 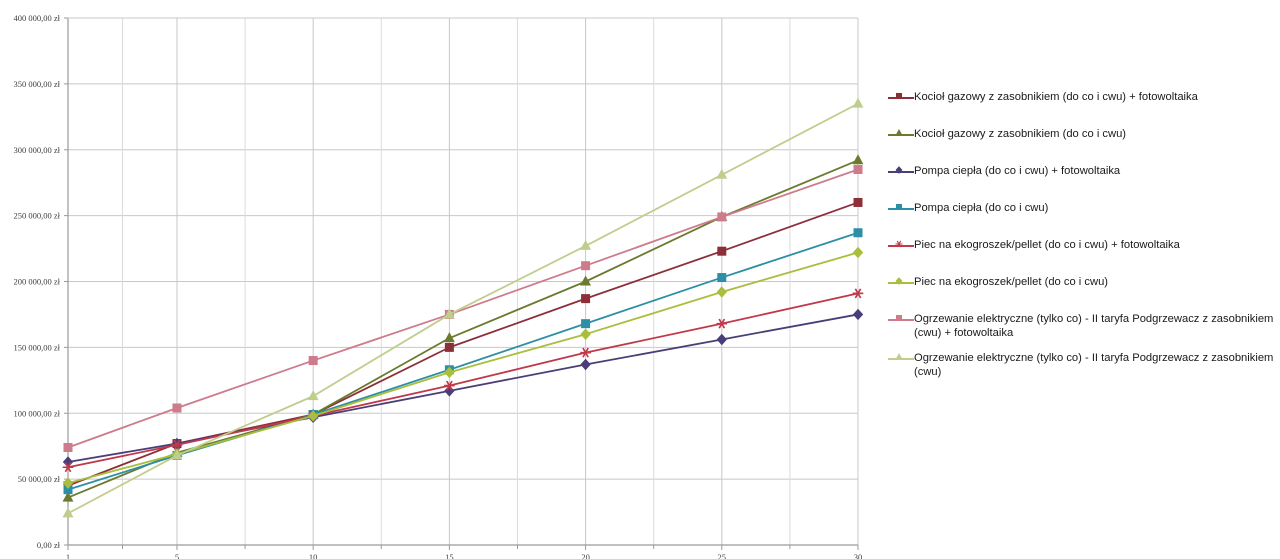 I want to click on x-axis-tick-label: 1, so click(x=68, y=555).